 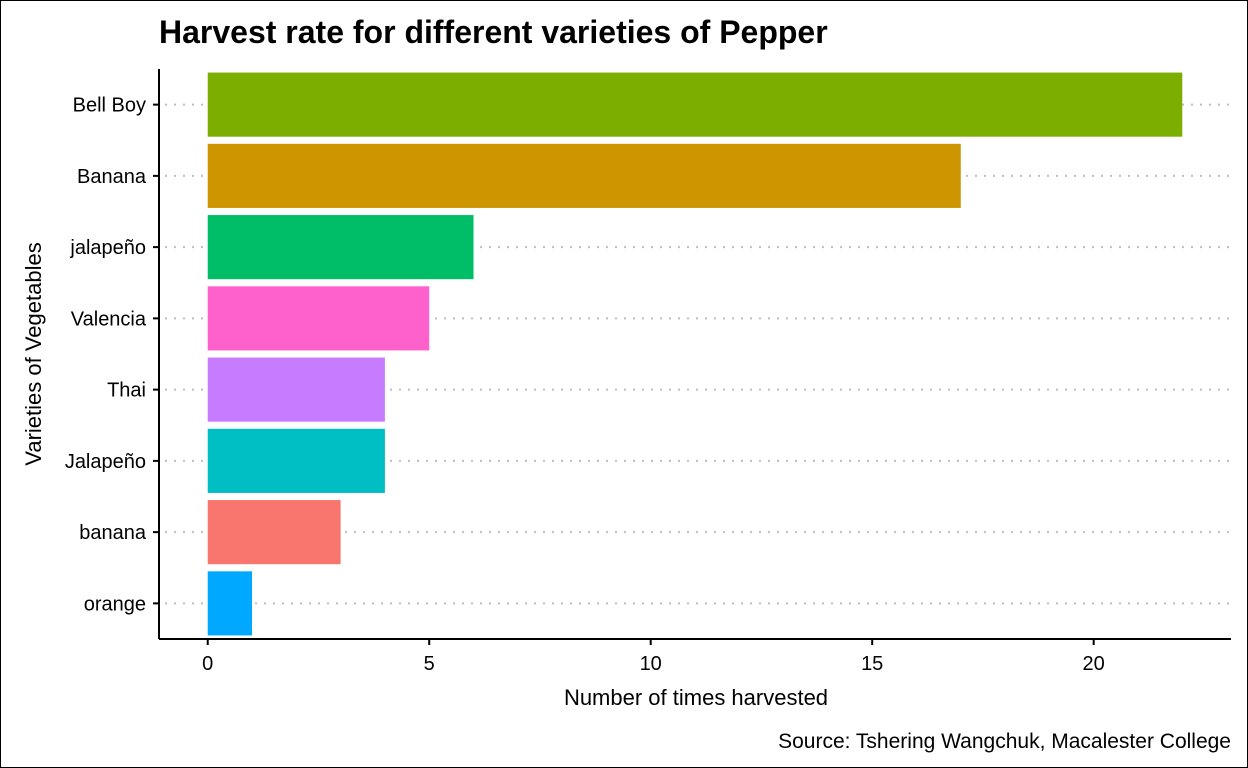 What do you see at coordinates (696, 697) in the screenshot?
I see `x-axis-title: Number of times harvested` at bounding box center [696, 697].